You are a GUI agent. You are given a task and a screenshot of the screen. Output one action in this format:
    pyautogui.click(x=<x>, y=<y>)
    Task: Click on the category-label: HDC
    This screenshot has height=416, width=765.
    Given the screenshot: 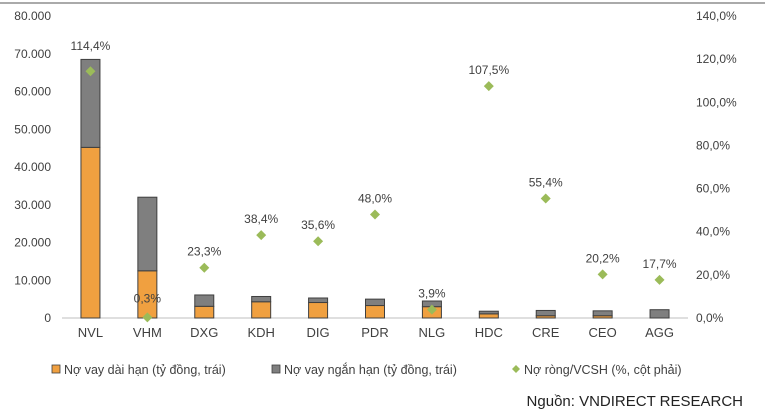 What is the action you would take?
    pyautogui.click(x=489, y=332)
    